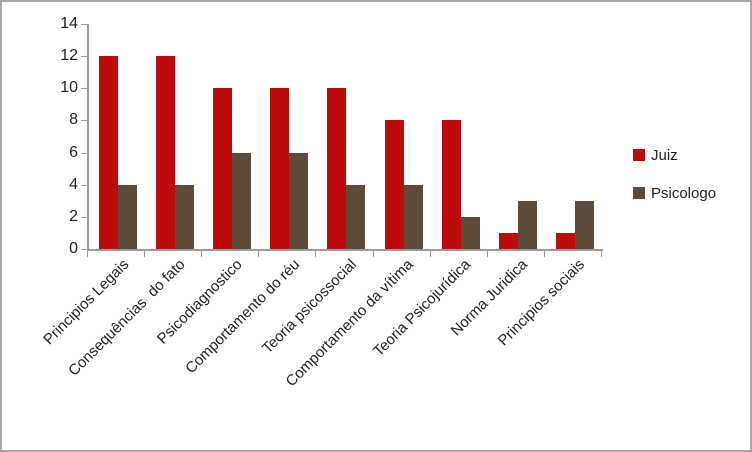 Image resolution: width=752 pixels, height=452 pixels. Describe the element at coordinates (73, 152) in the screenshot. I see `y-axis-tick-label: 6` at that location.